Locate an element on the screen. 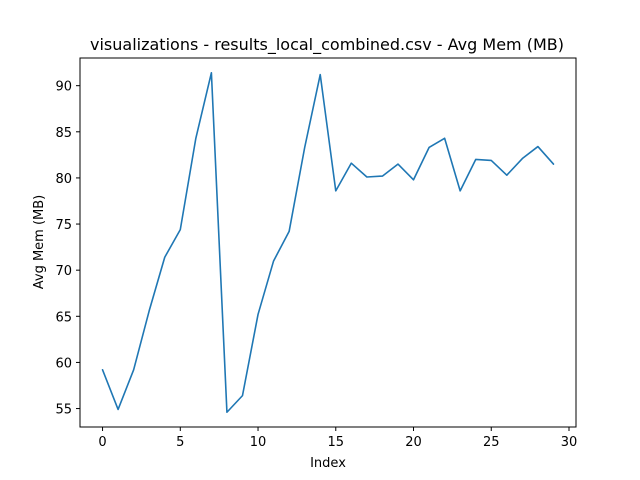 The image size is (640, 480). y-axis-label: Avg Mem (MB) is located at coordinates (39, 242).